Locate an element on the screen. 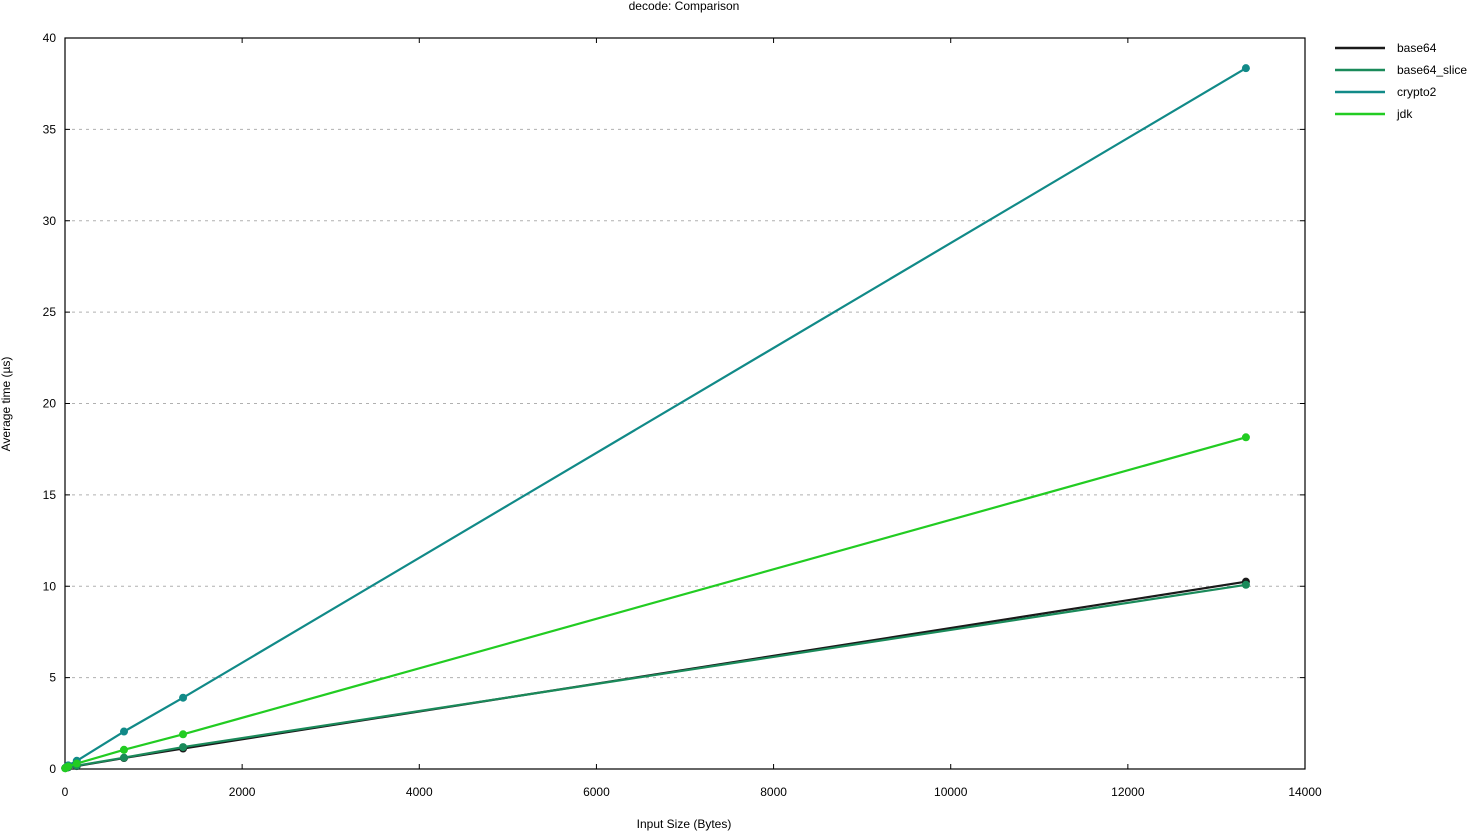 The width and height of the screenshot is (1480, 832). x-tick-label: 0 is located at coordinates (65, 792).